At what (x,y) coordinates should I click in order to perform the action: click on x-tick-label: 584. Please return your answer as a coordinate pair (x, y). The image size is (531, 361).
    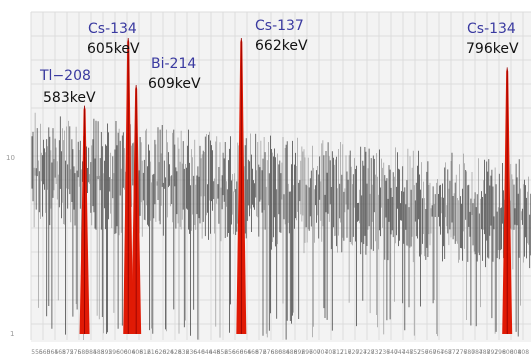
    Looking at the image, I should click on (91, 352).